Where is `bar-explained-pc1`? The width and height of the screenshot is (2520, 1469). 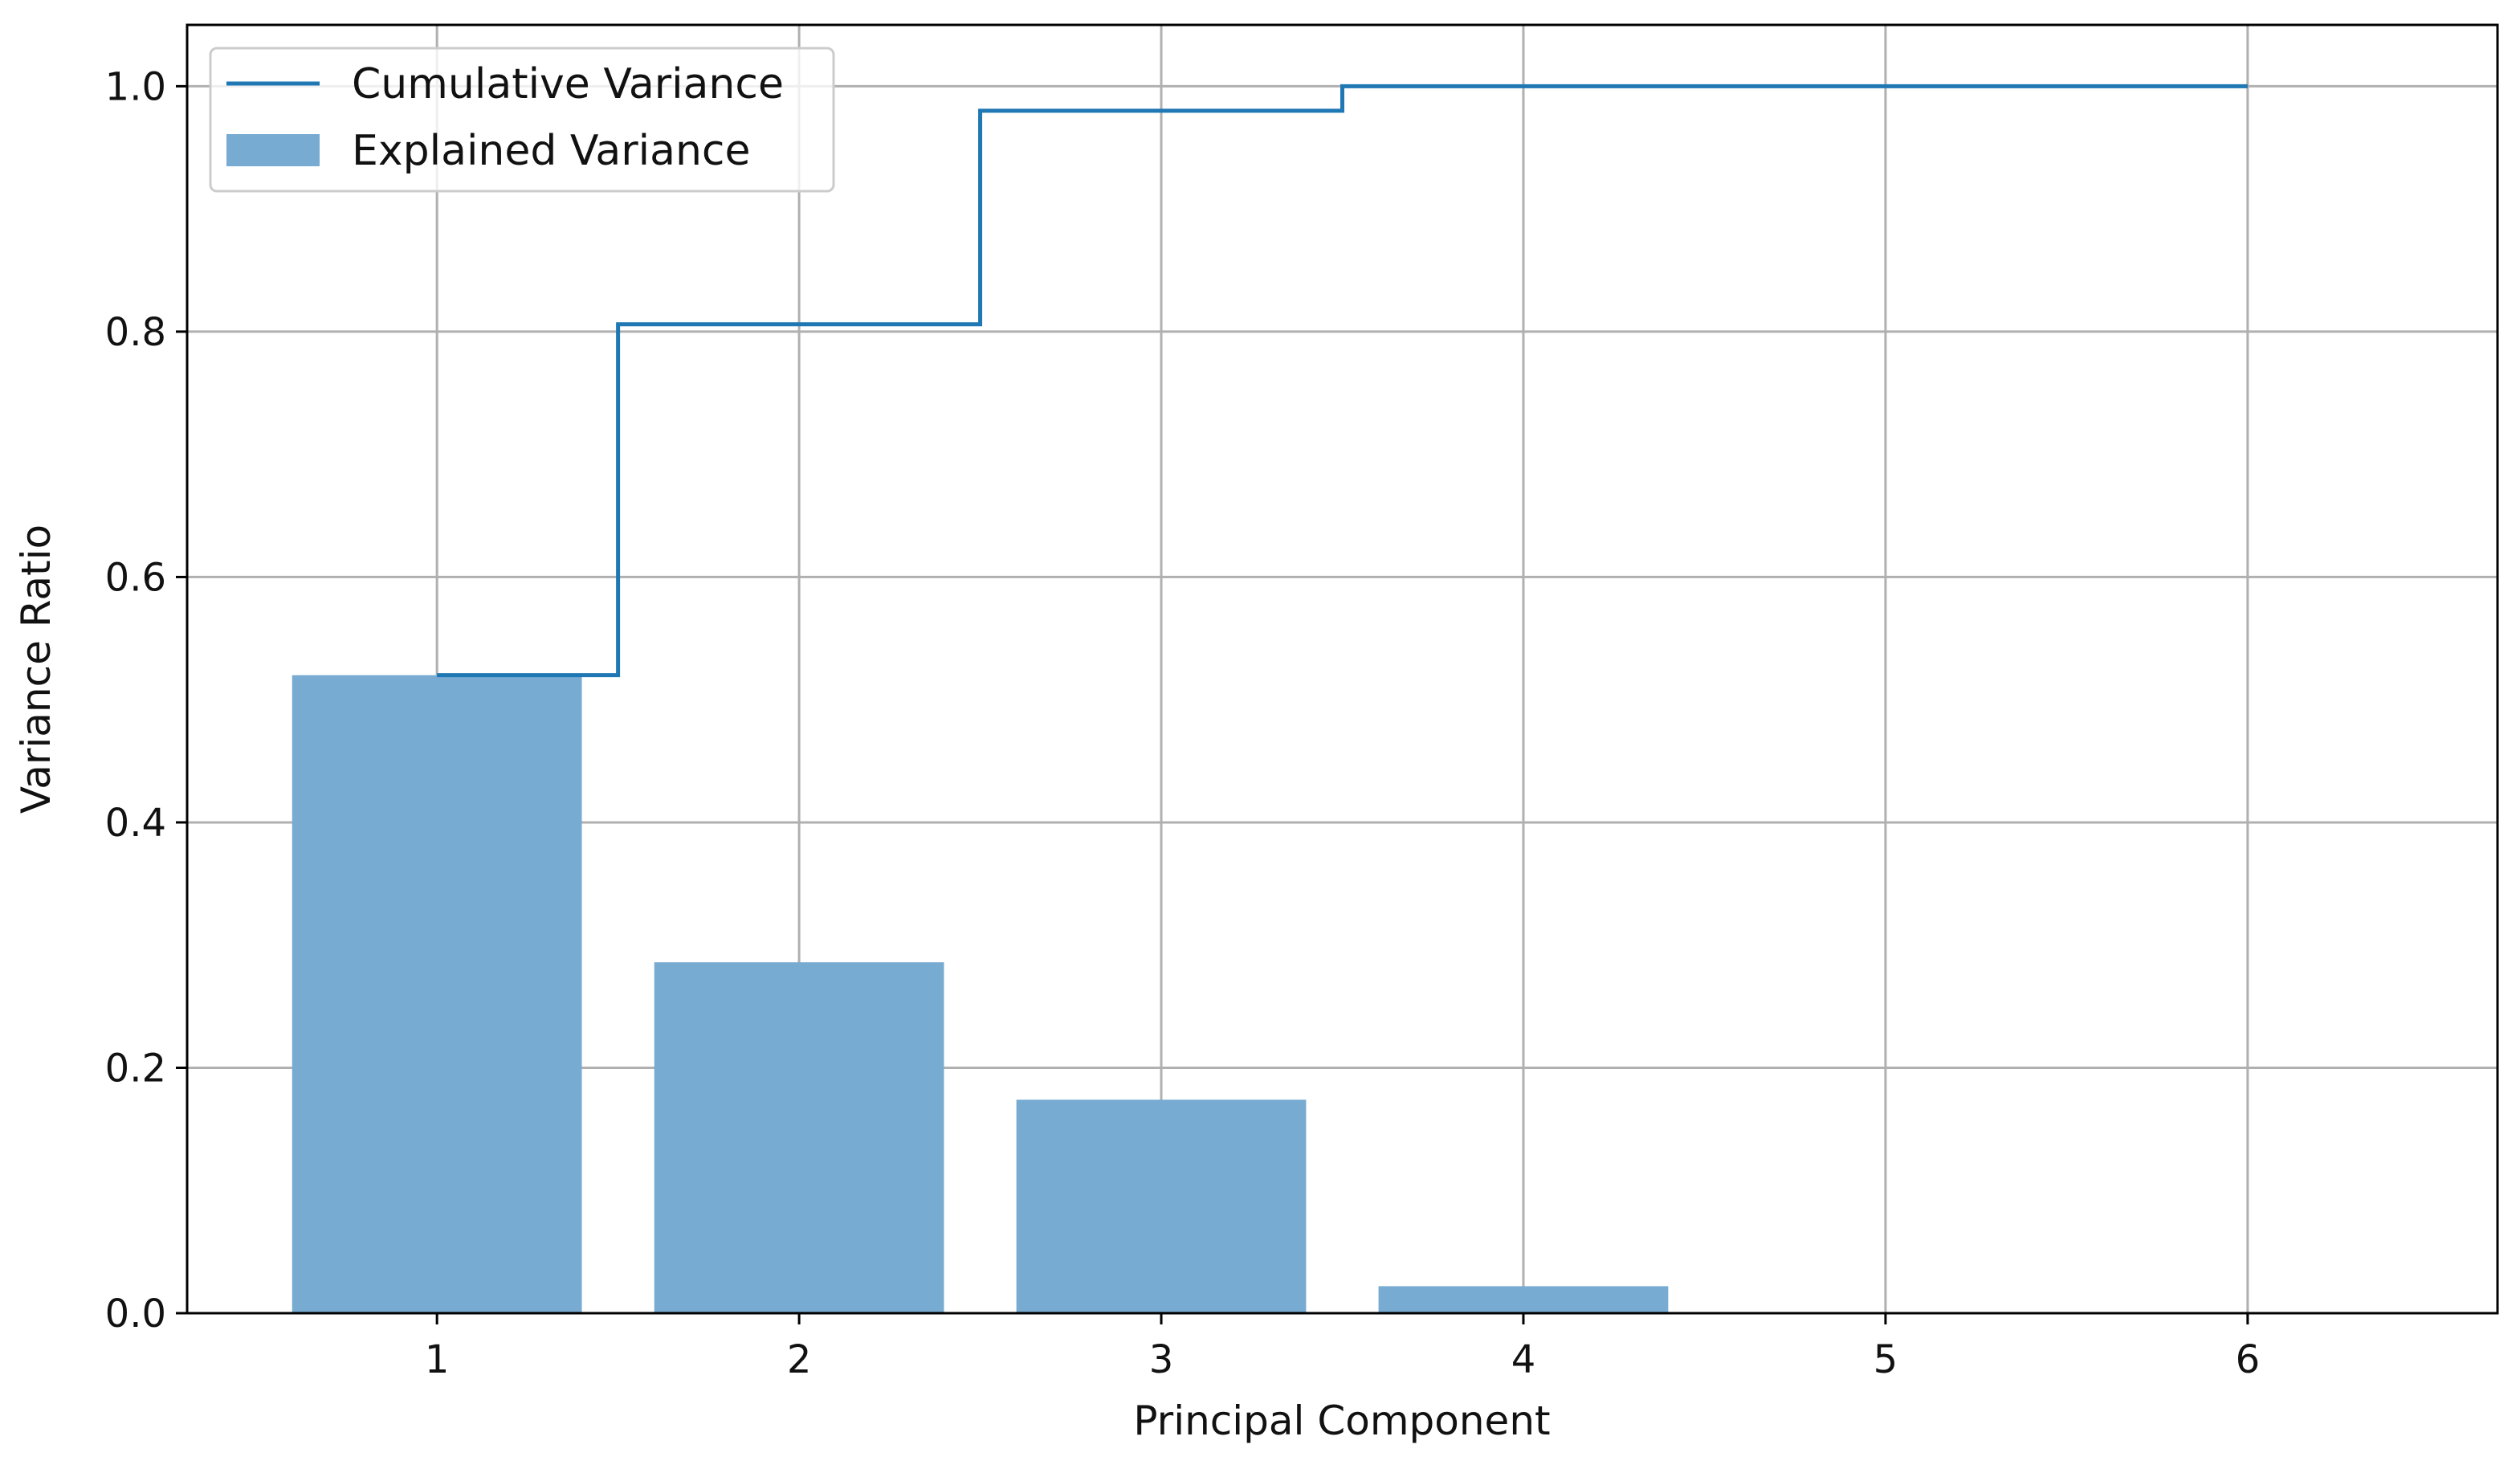
bar-explained-pc1 is located at coordinates (437, 994).